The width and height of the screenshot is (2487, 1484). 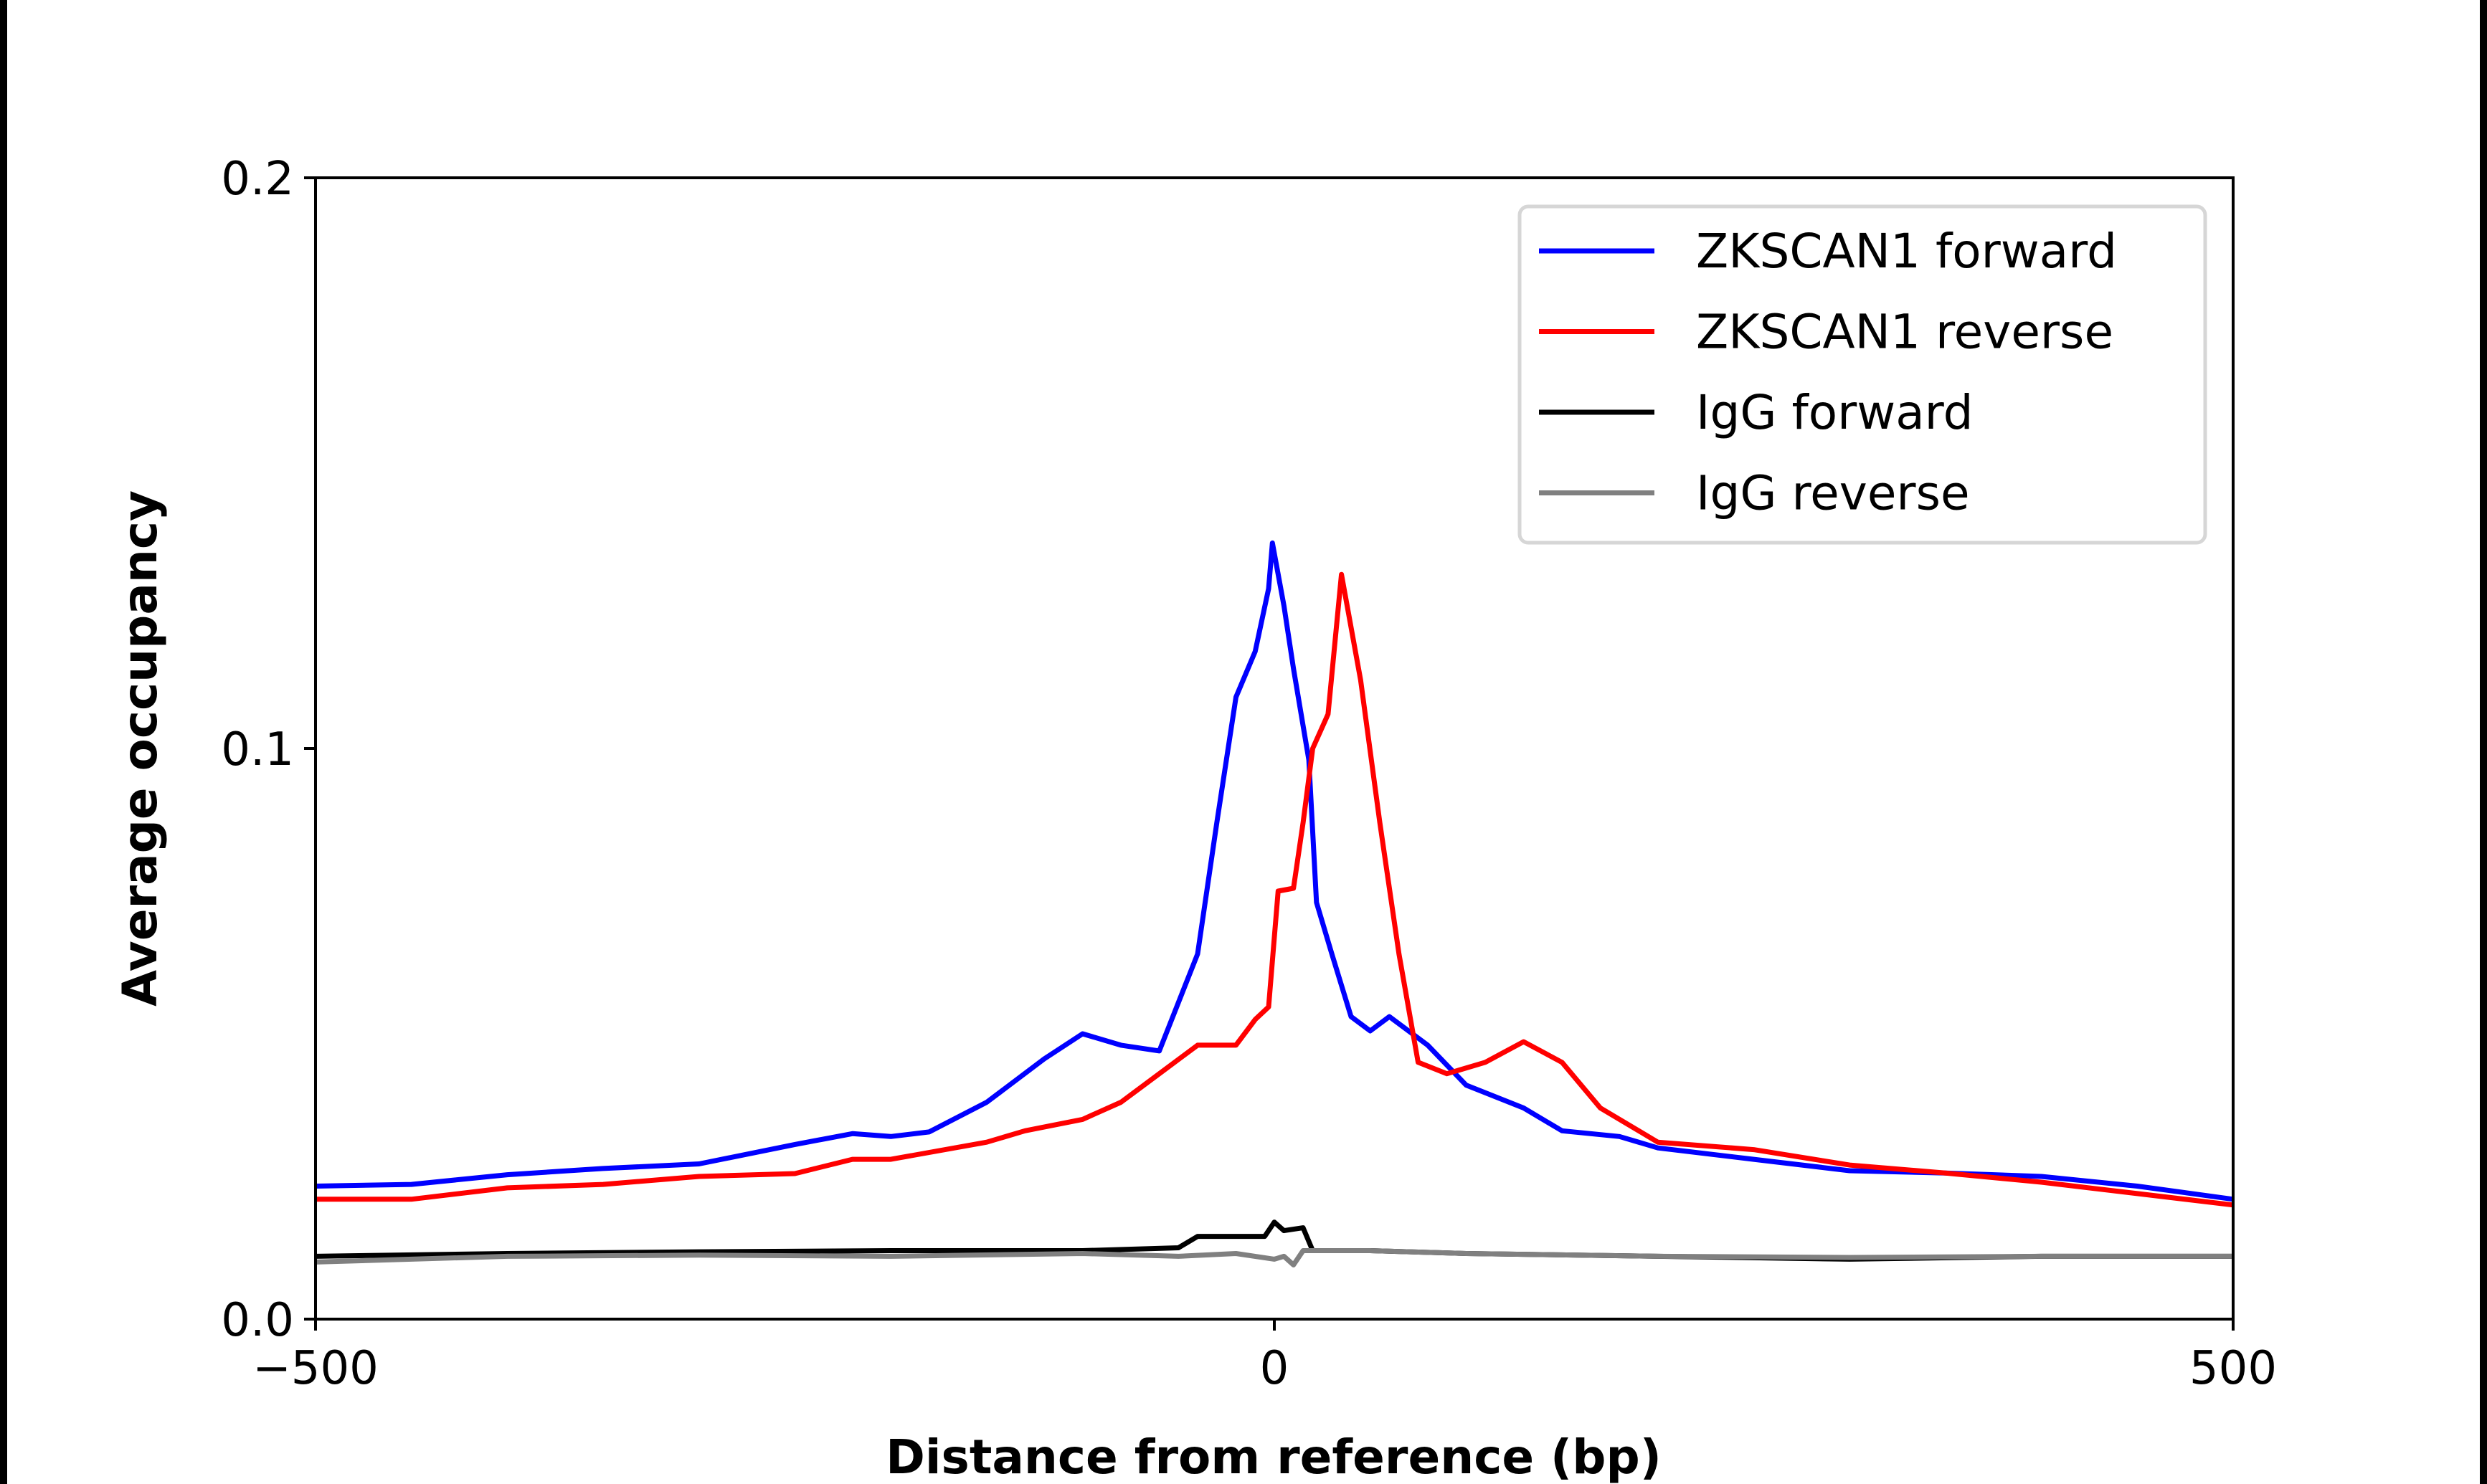 What do you see at coordinates (141, 749) in the screenshot?
I see `y-axis-label: Average occupancy` at bounding box center [141, 749].